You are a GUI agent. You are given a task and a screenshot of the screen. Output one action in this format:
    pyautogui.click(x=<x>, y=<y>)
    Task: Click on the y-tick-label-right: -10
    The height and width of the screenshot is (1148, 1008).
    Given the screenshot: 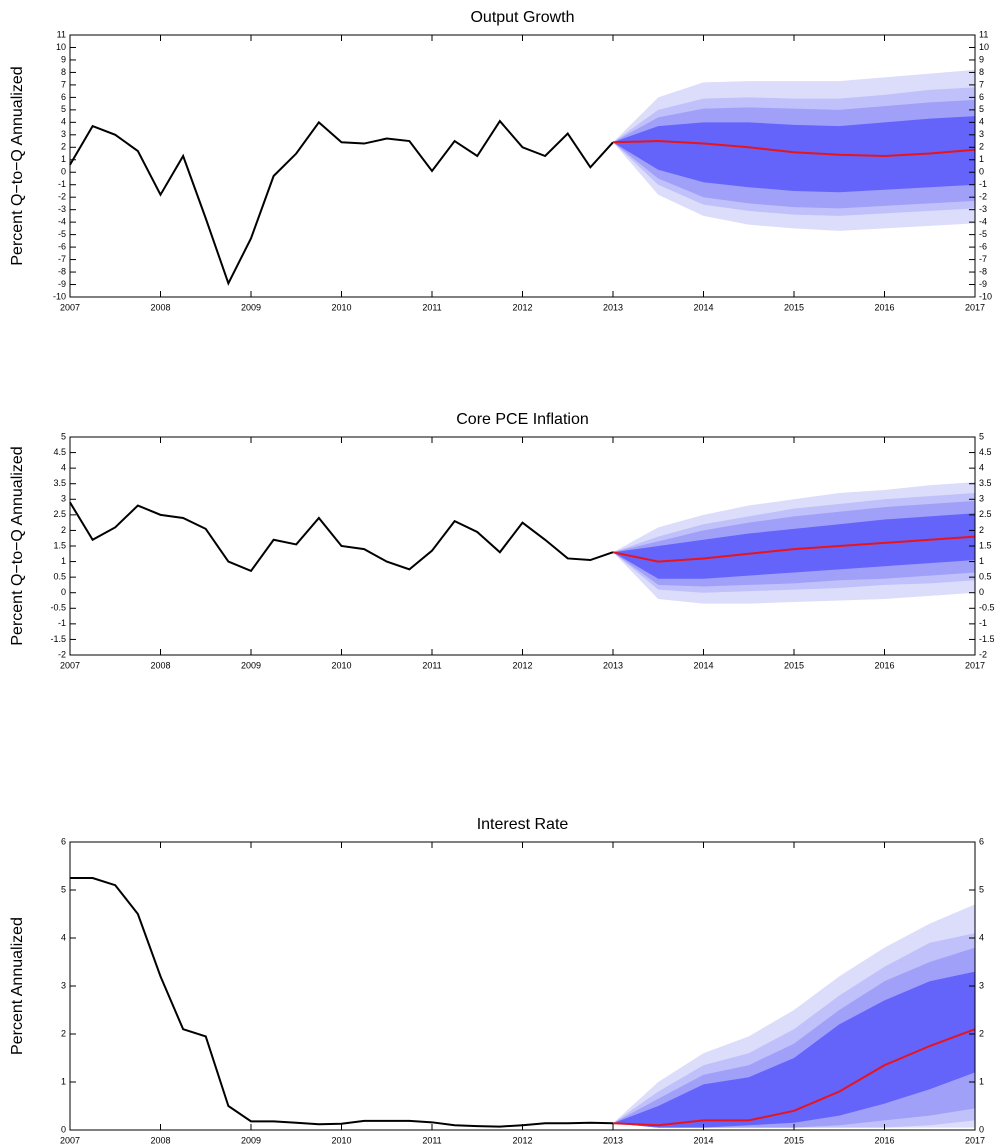 What is the action you would take?
    pyautogui.click(x=985, y=296)
    